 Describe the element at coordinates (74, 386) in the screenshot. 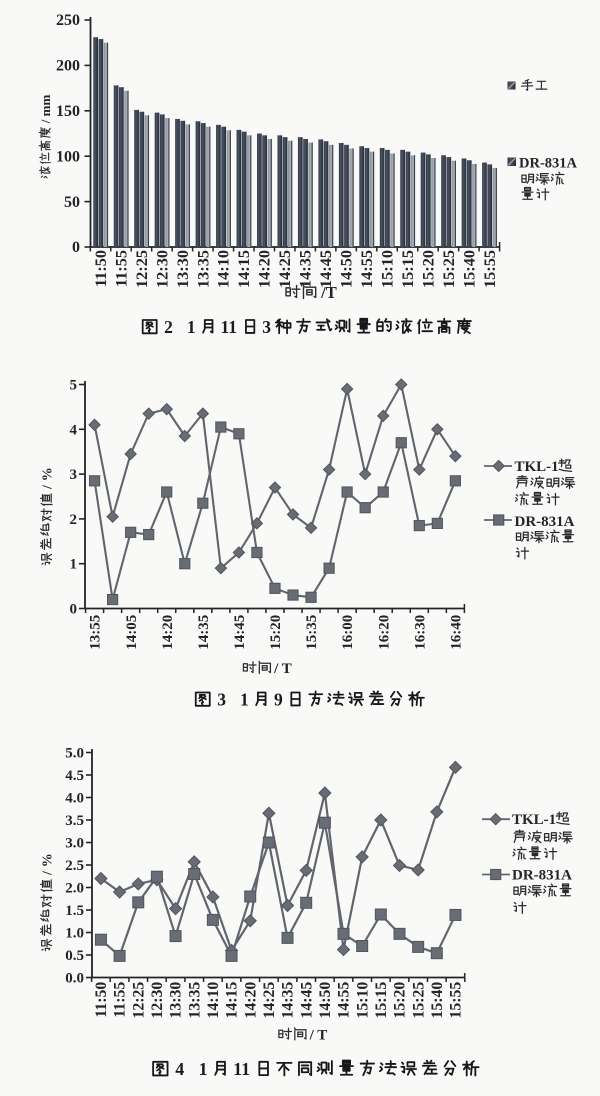

I see `svg-text: 5` at that location.